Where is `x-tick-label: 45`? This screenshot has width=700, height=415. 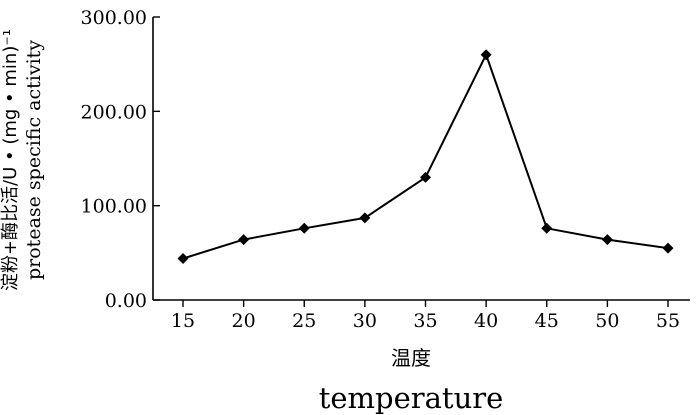 x-tick-label: 45 is located at coordinates (547, 321).